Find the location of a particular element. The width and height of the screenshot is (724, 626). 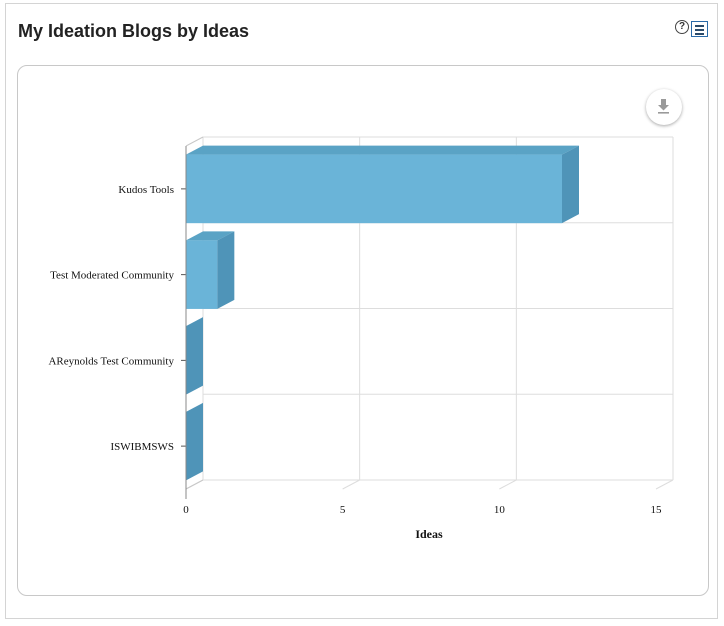

axis-wall-bottom is located at coordinates (194, 484).